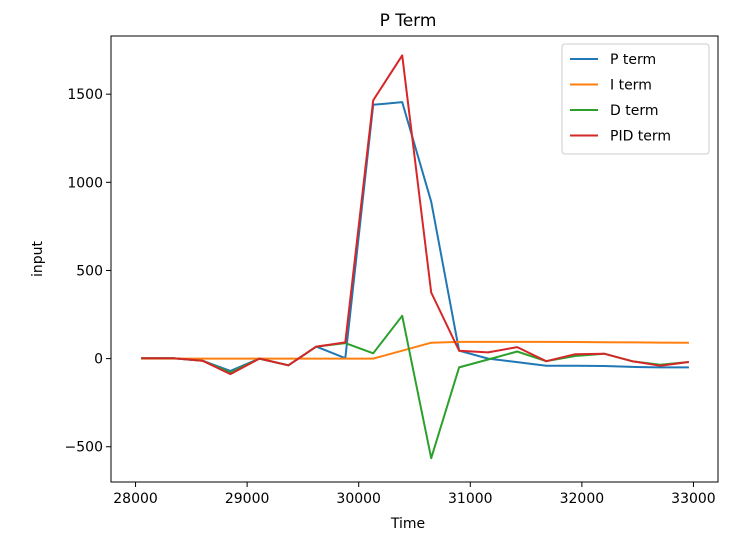  Describe the element at coordinates (135, 499) in the screenshot. I see `x-tick-label: 28000` at that location.